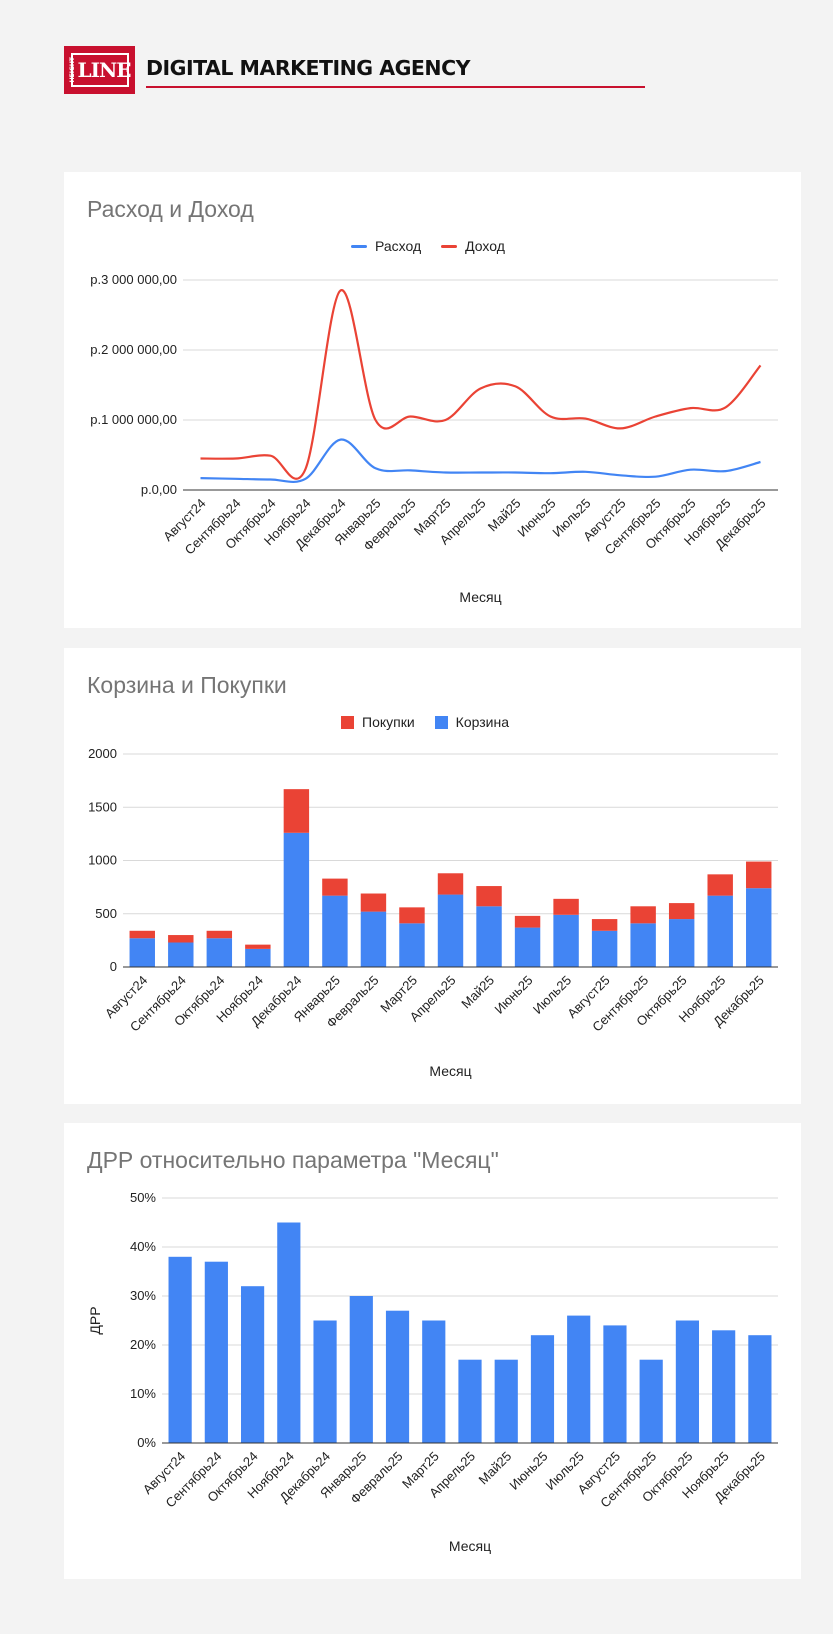  I want to click on y-tick-label: 0%, so click(146, 1442).